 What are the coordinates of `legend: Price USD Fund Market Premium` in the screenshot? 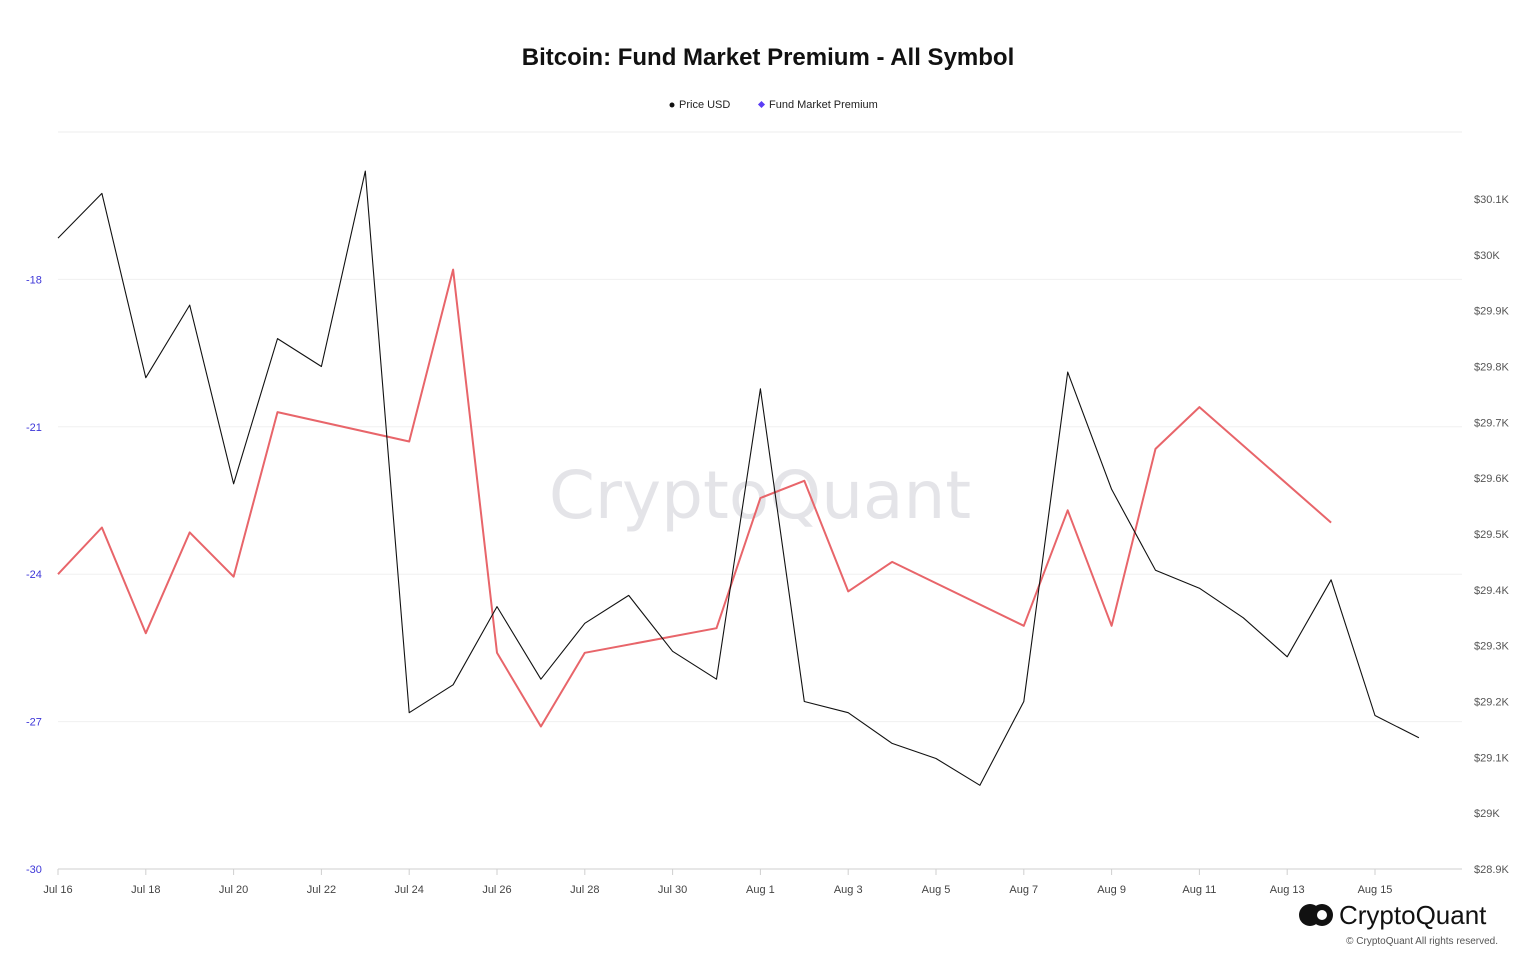 It's located at (773, 105).